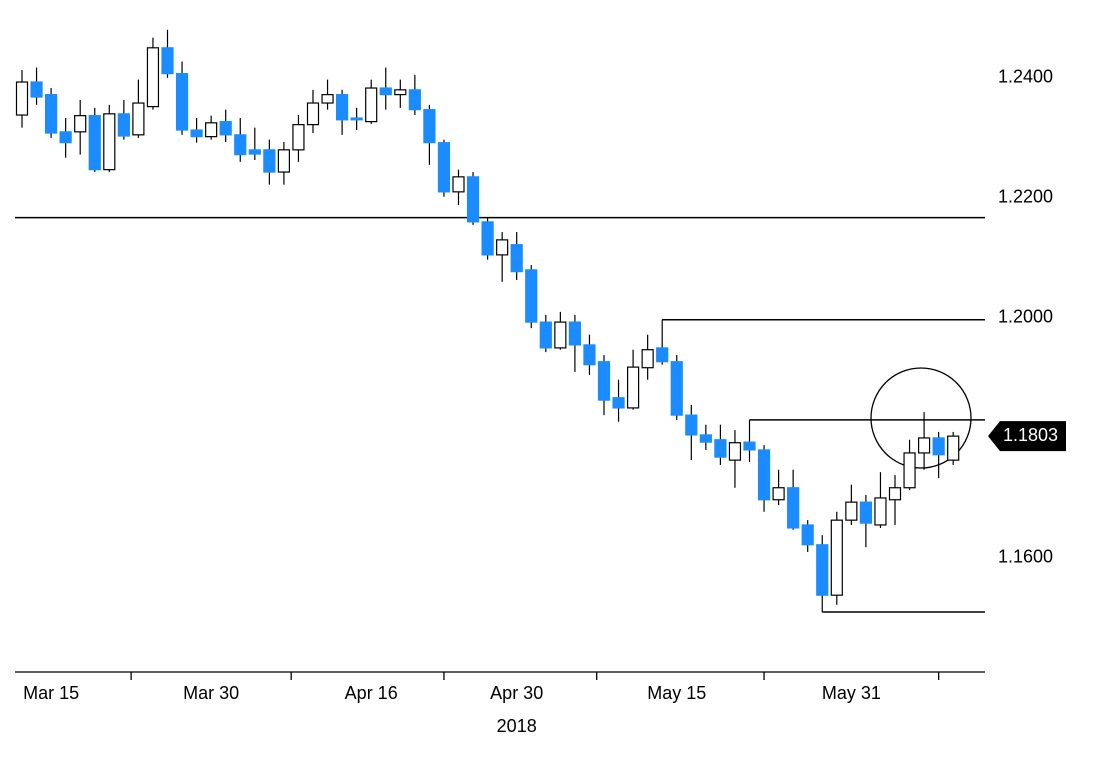  I want to click on x-tick-label: Apr 30, so click(516, 693).